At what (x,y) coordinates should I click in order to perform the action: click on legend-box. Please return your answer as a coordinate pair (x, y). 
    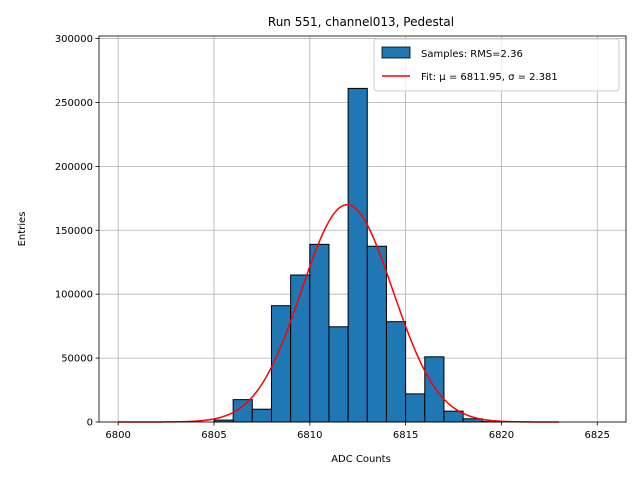
    Looking at the image, I should click on (496, 65).